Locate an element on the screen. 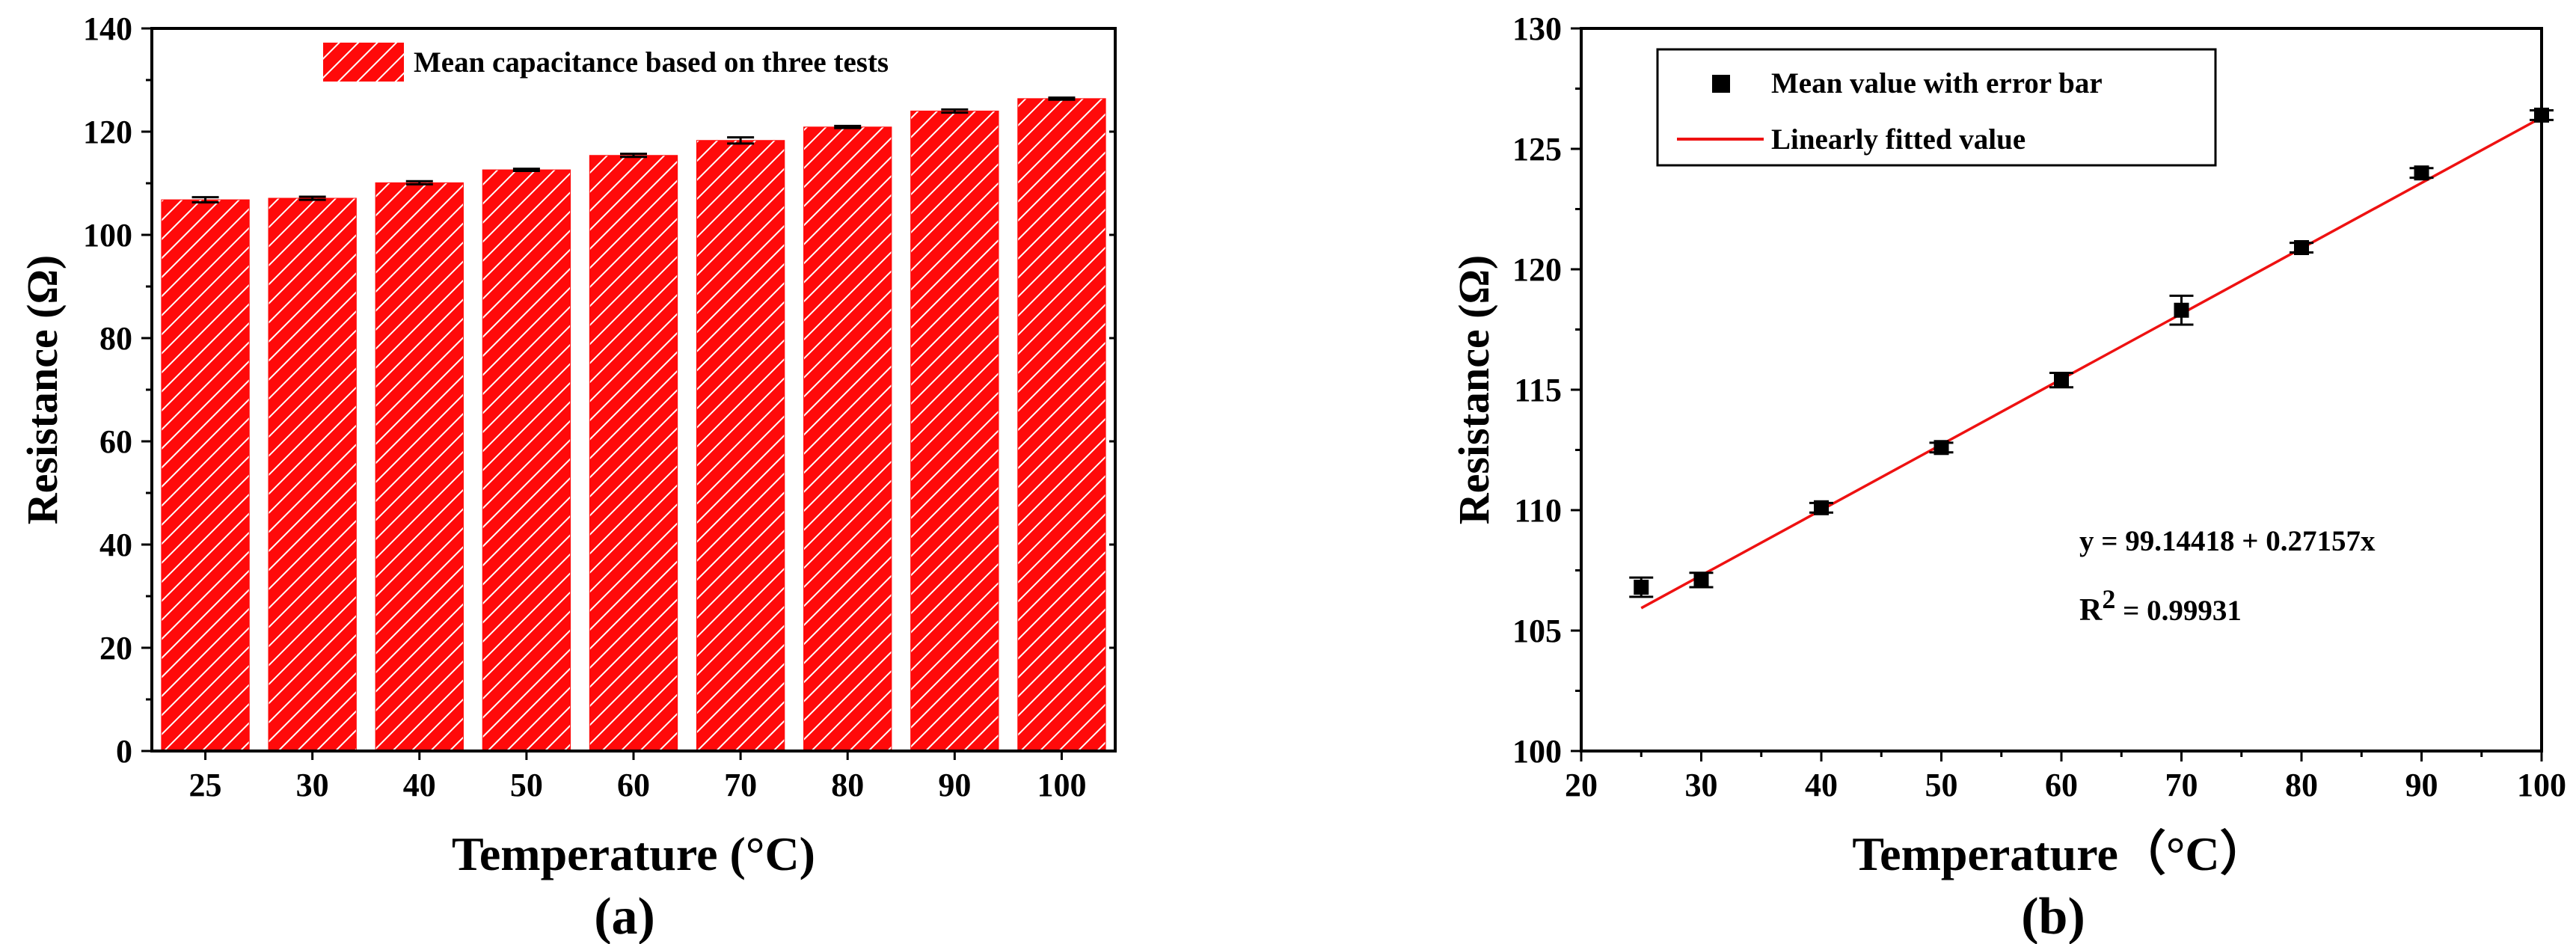 The width and height of the screenshot is (2576, 944). x-axis: 25 30 40 50 60 70 80 90 100 is located at coordinates (637, 777).